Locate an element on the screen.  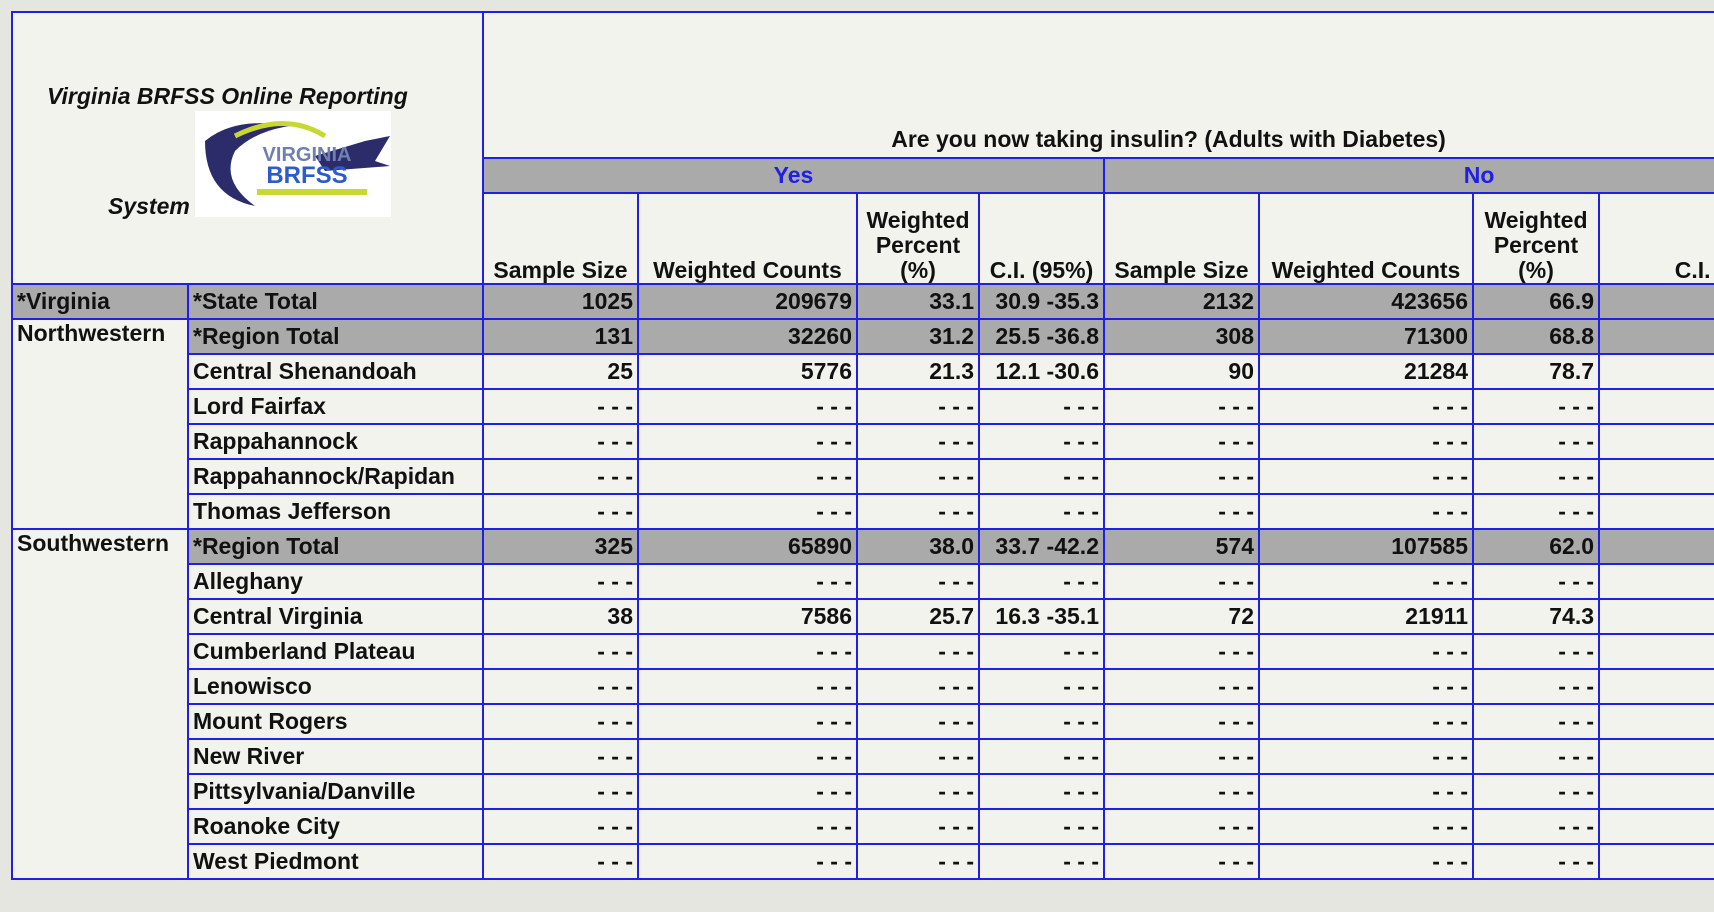
region-cell: Southwestern is located at coordinates (100, 704).